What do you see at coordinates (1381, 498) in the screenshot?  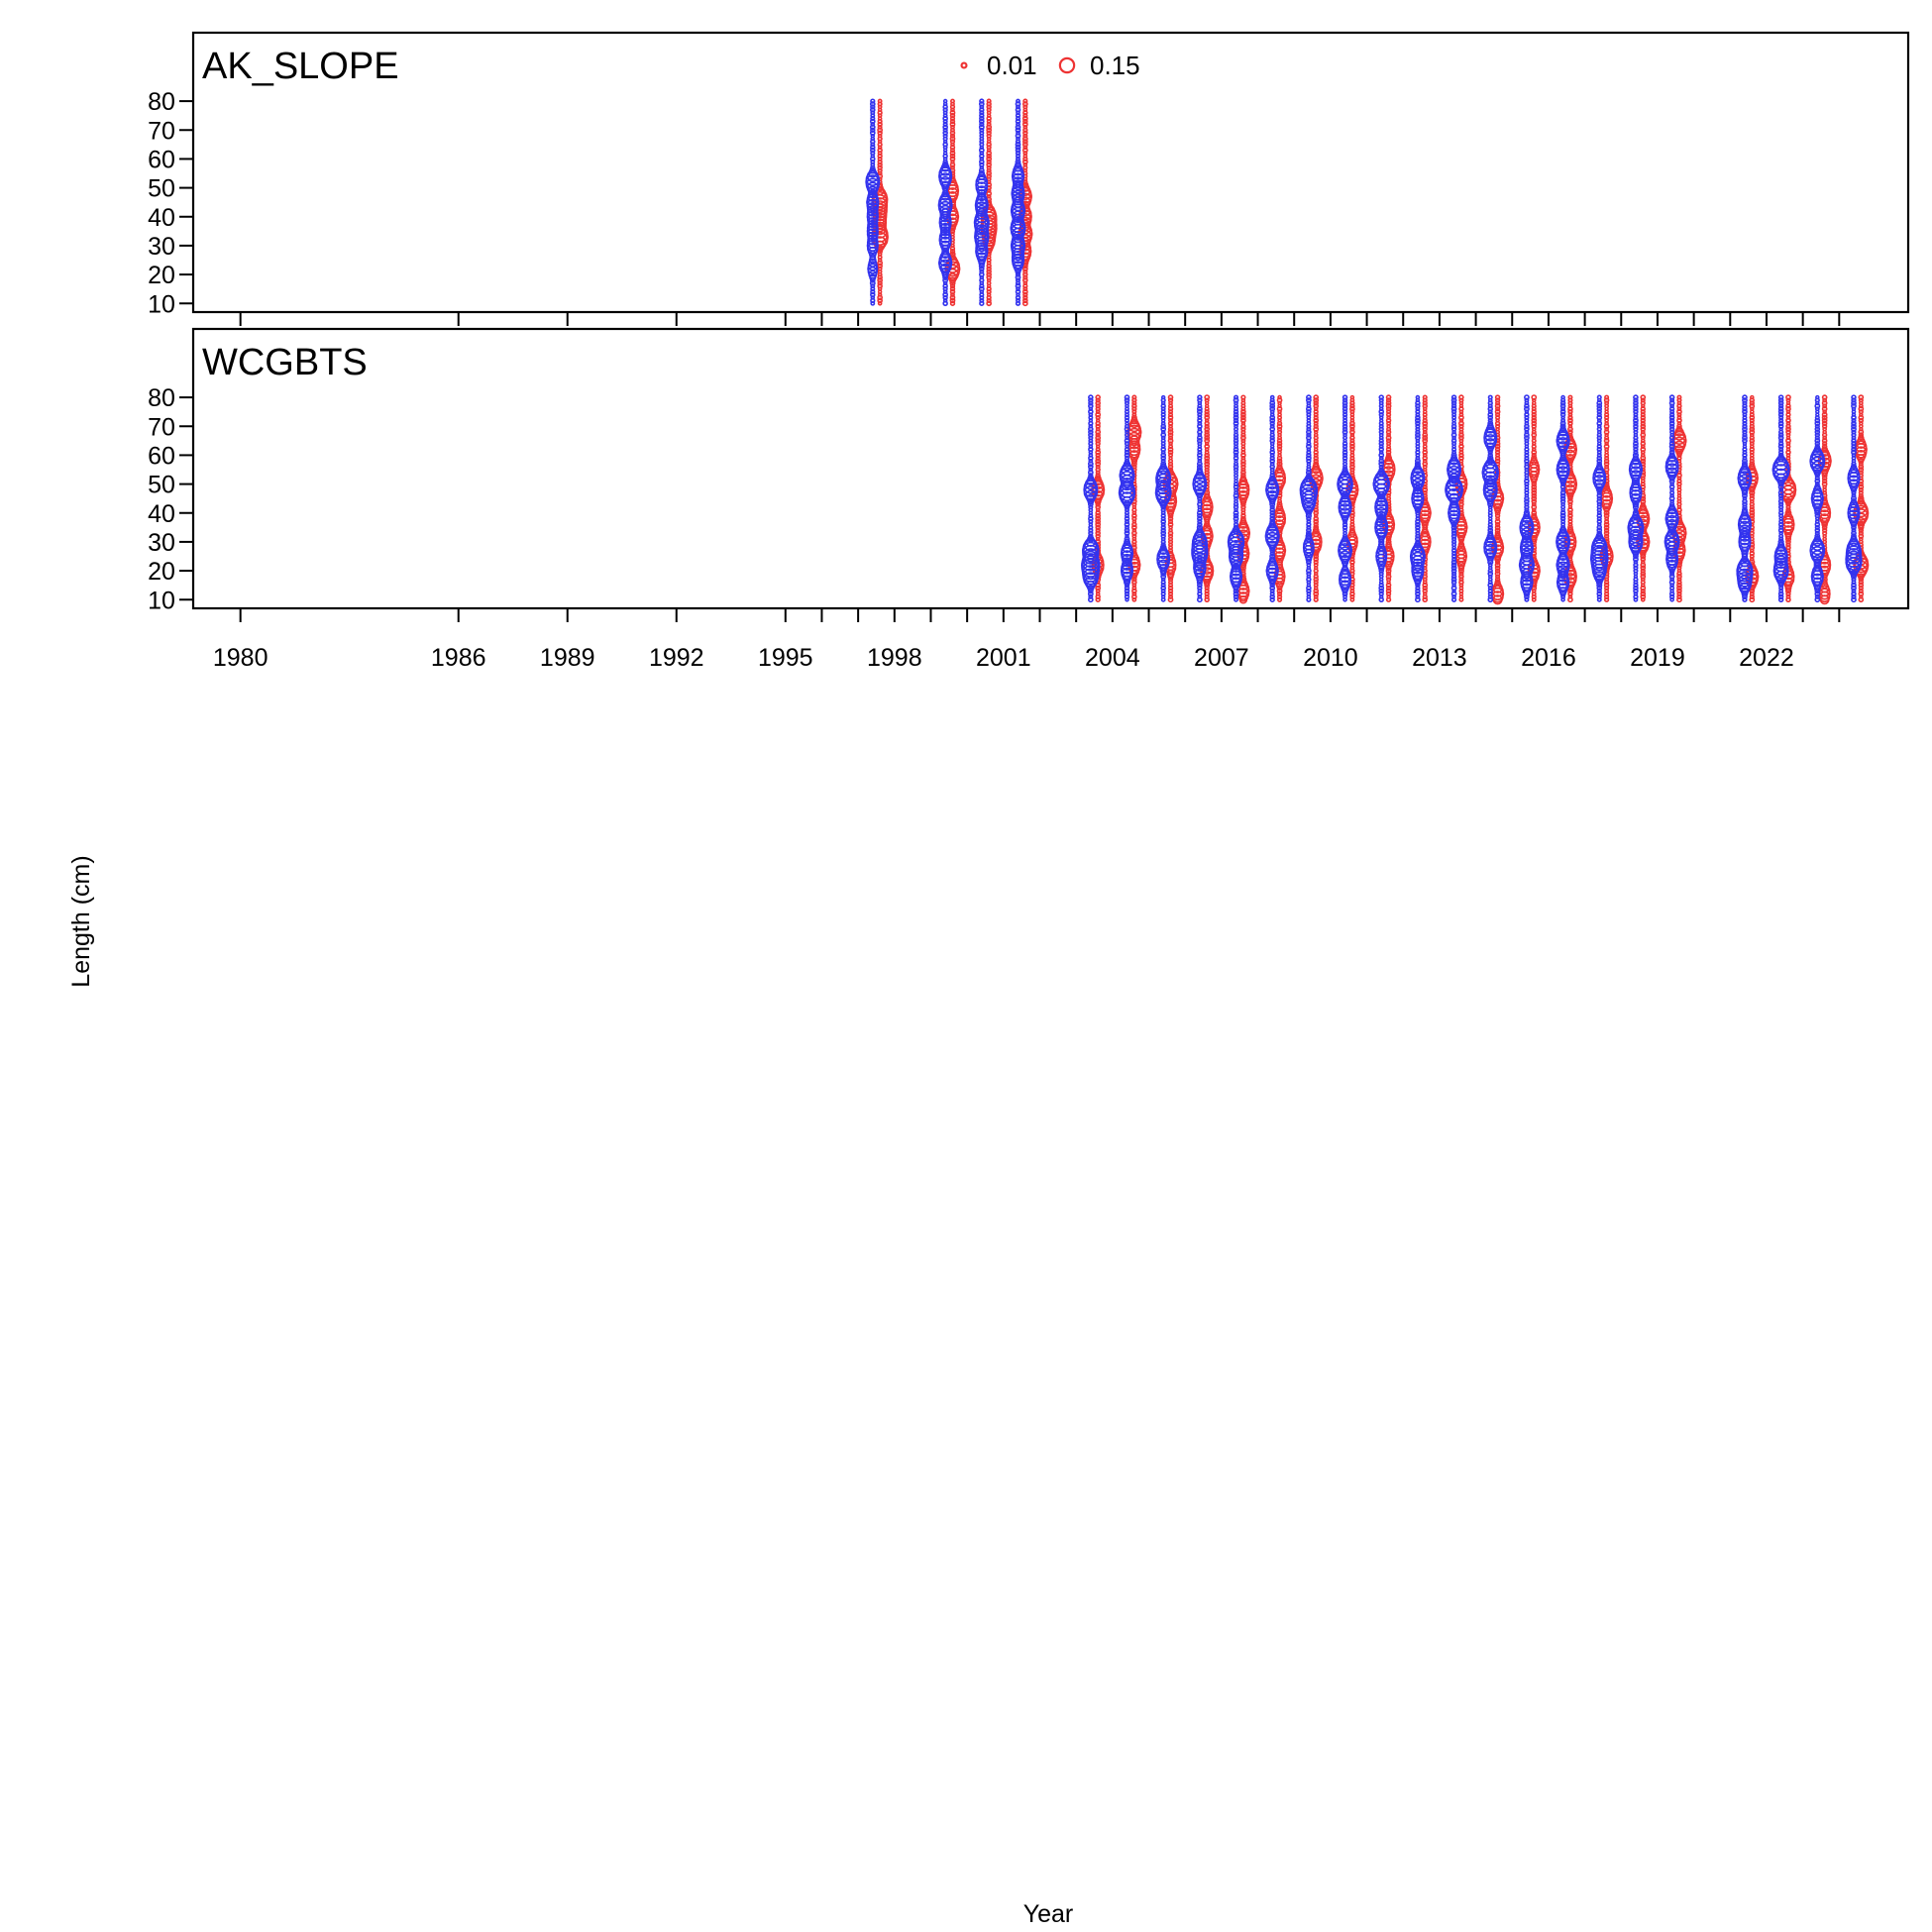 I see `bubbles-male-2011` at bounding box center [1381, 498].